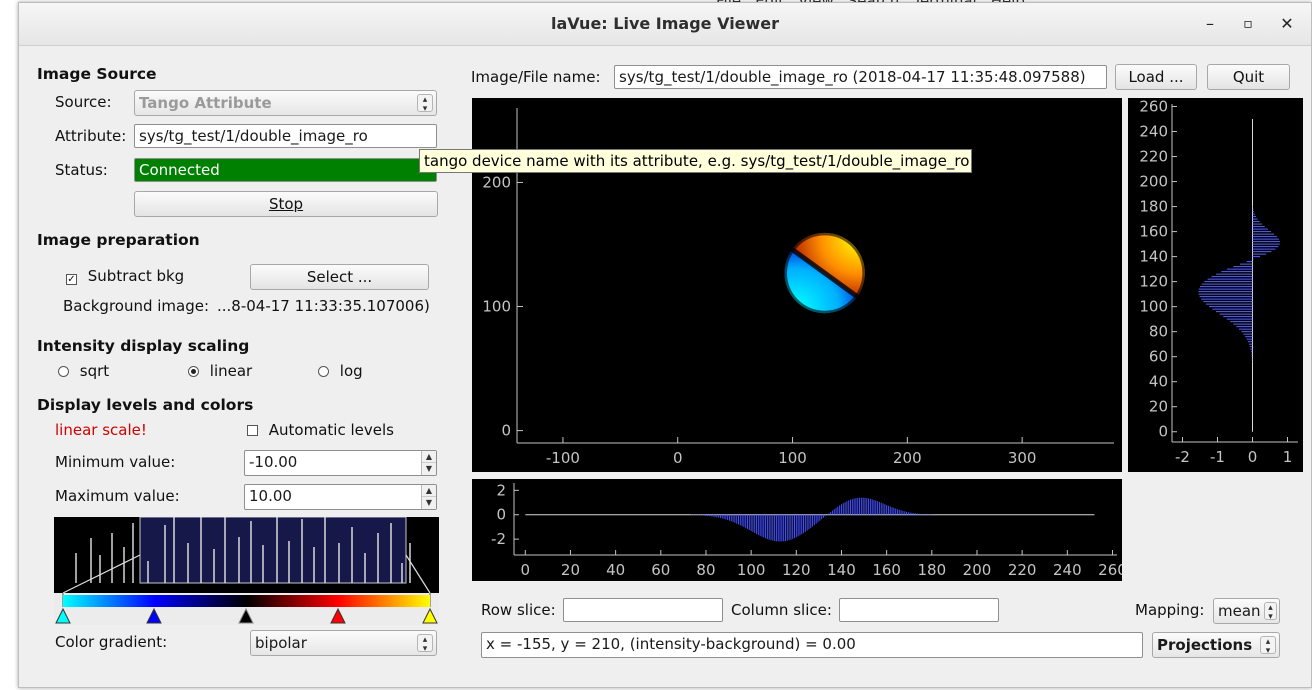 The width and height of the screenshot is (1312, 690). I want to click on maximum-value: 10.00, so click(270, 496).